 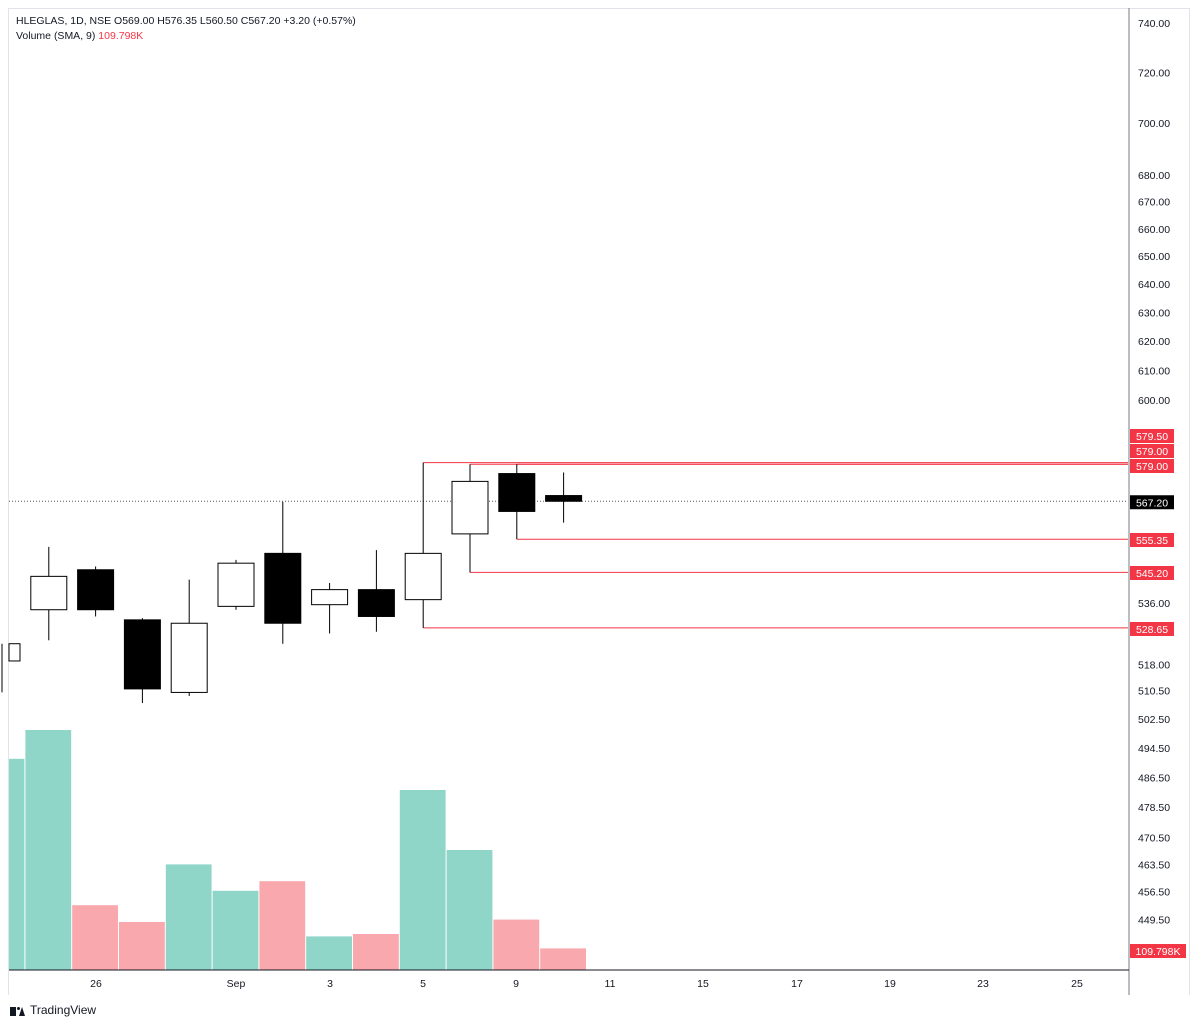 I want to click on ohlc-c: C567.20, so click(x=259, y=21).